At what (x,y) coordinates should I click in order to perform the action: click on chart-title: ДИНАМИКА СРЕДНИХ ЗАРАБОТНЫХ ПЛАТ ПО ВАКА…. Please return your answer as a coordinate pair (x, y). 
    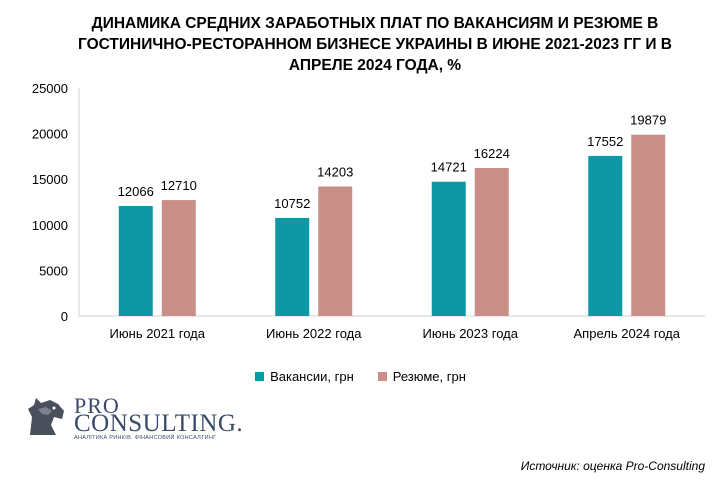
    Looking at the image, I should click on (375, 44).